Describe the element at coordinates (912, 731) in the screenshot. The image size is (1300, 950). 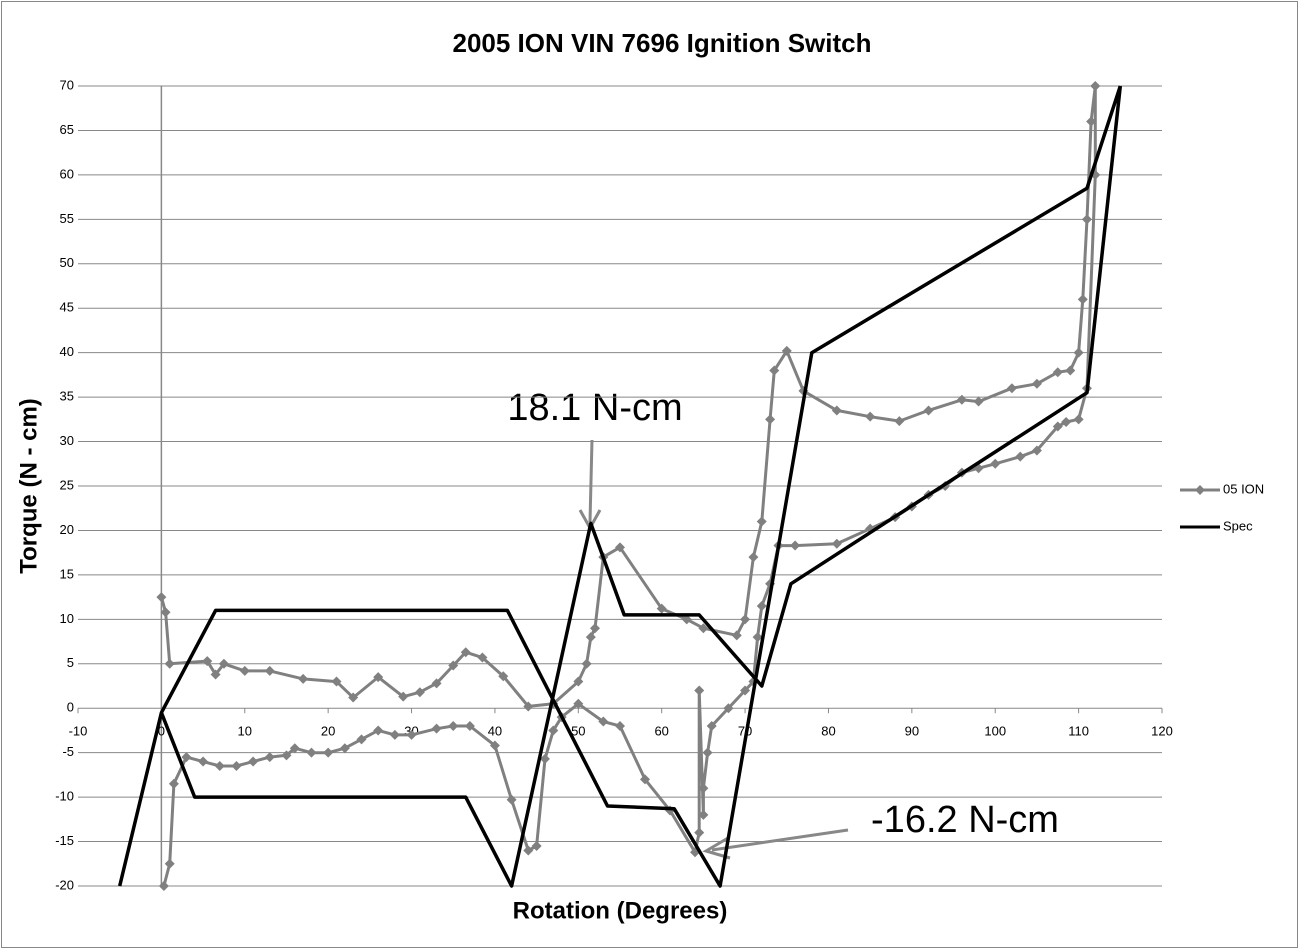
I see `x-tick-label: 90` at that location.